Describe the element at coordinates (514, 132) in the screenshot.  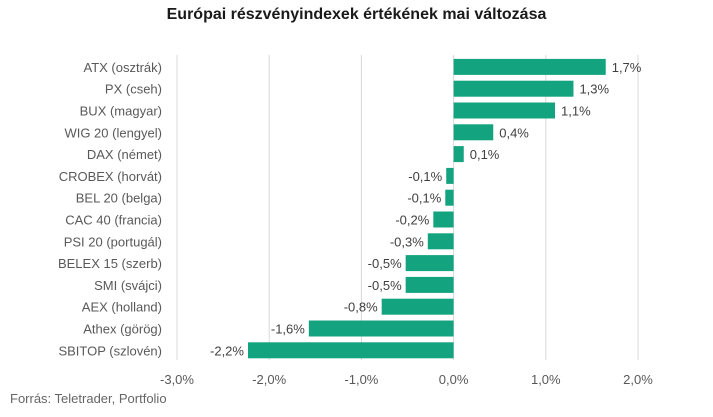
I see `data-label: 0,4%` at that location.